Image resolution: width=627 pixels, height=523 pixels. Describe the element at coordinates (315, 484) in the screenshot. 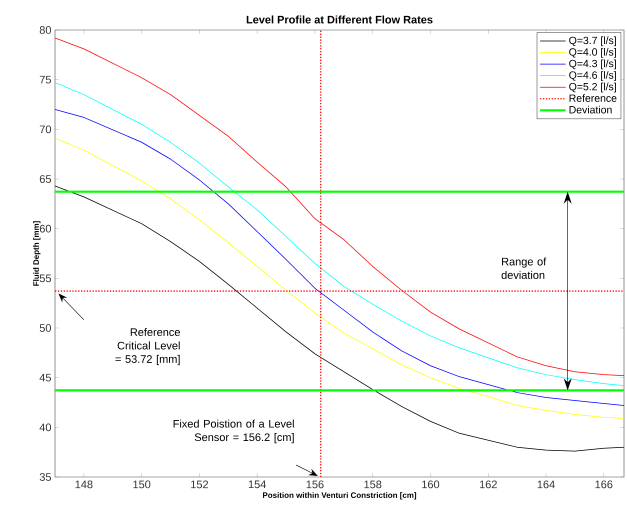

I see `x-tick-label: 156` at that location.